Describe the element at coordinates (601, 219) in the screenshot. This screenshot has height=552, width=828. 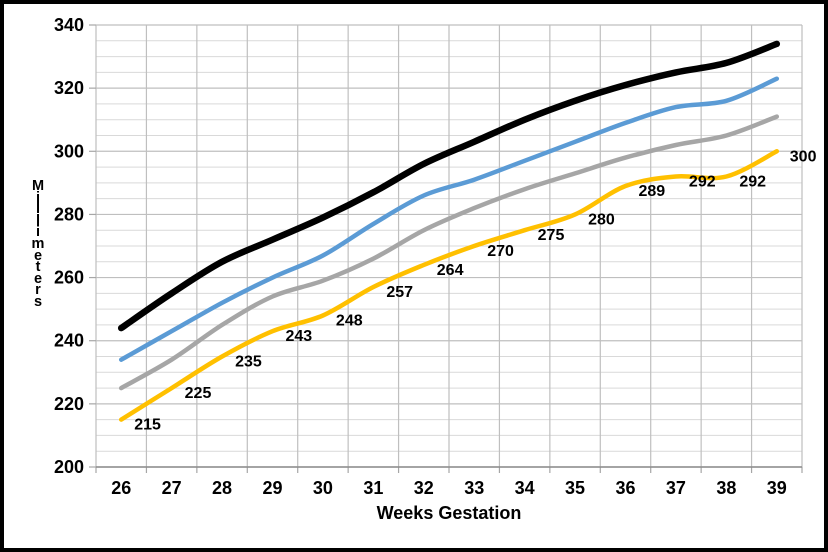
I see `data-label: 280` at that location.